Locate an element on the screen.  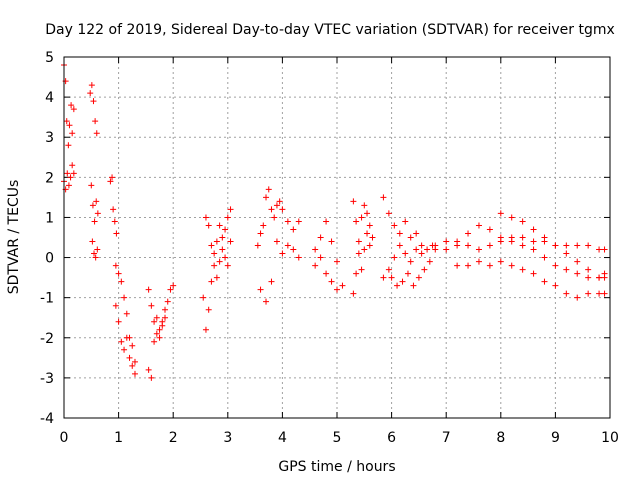
y-tick-label: 1 is located at coordinates (49, 218).